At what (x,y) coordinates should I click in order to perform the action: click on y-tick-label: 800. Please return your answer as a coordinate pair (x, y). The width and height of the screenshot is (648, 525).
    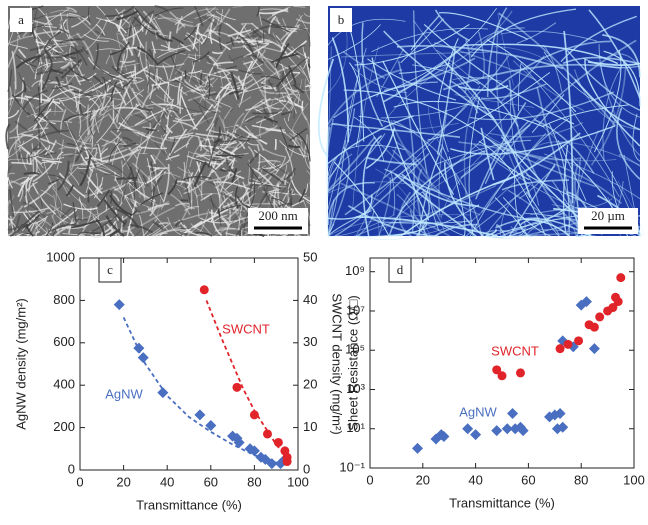
    Looking at the image, I should click on (64, 299).